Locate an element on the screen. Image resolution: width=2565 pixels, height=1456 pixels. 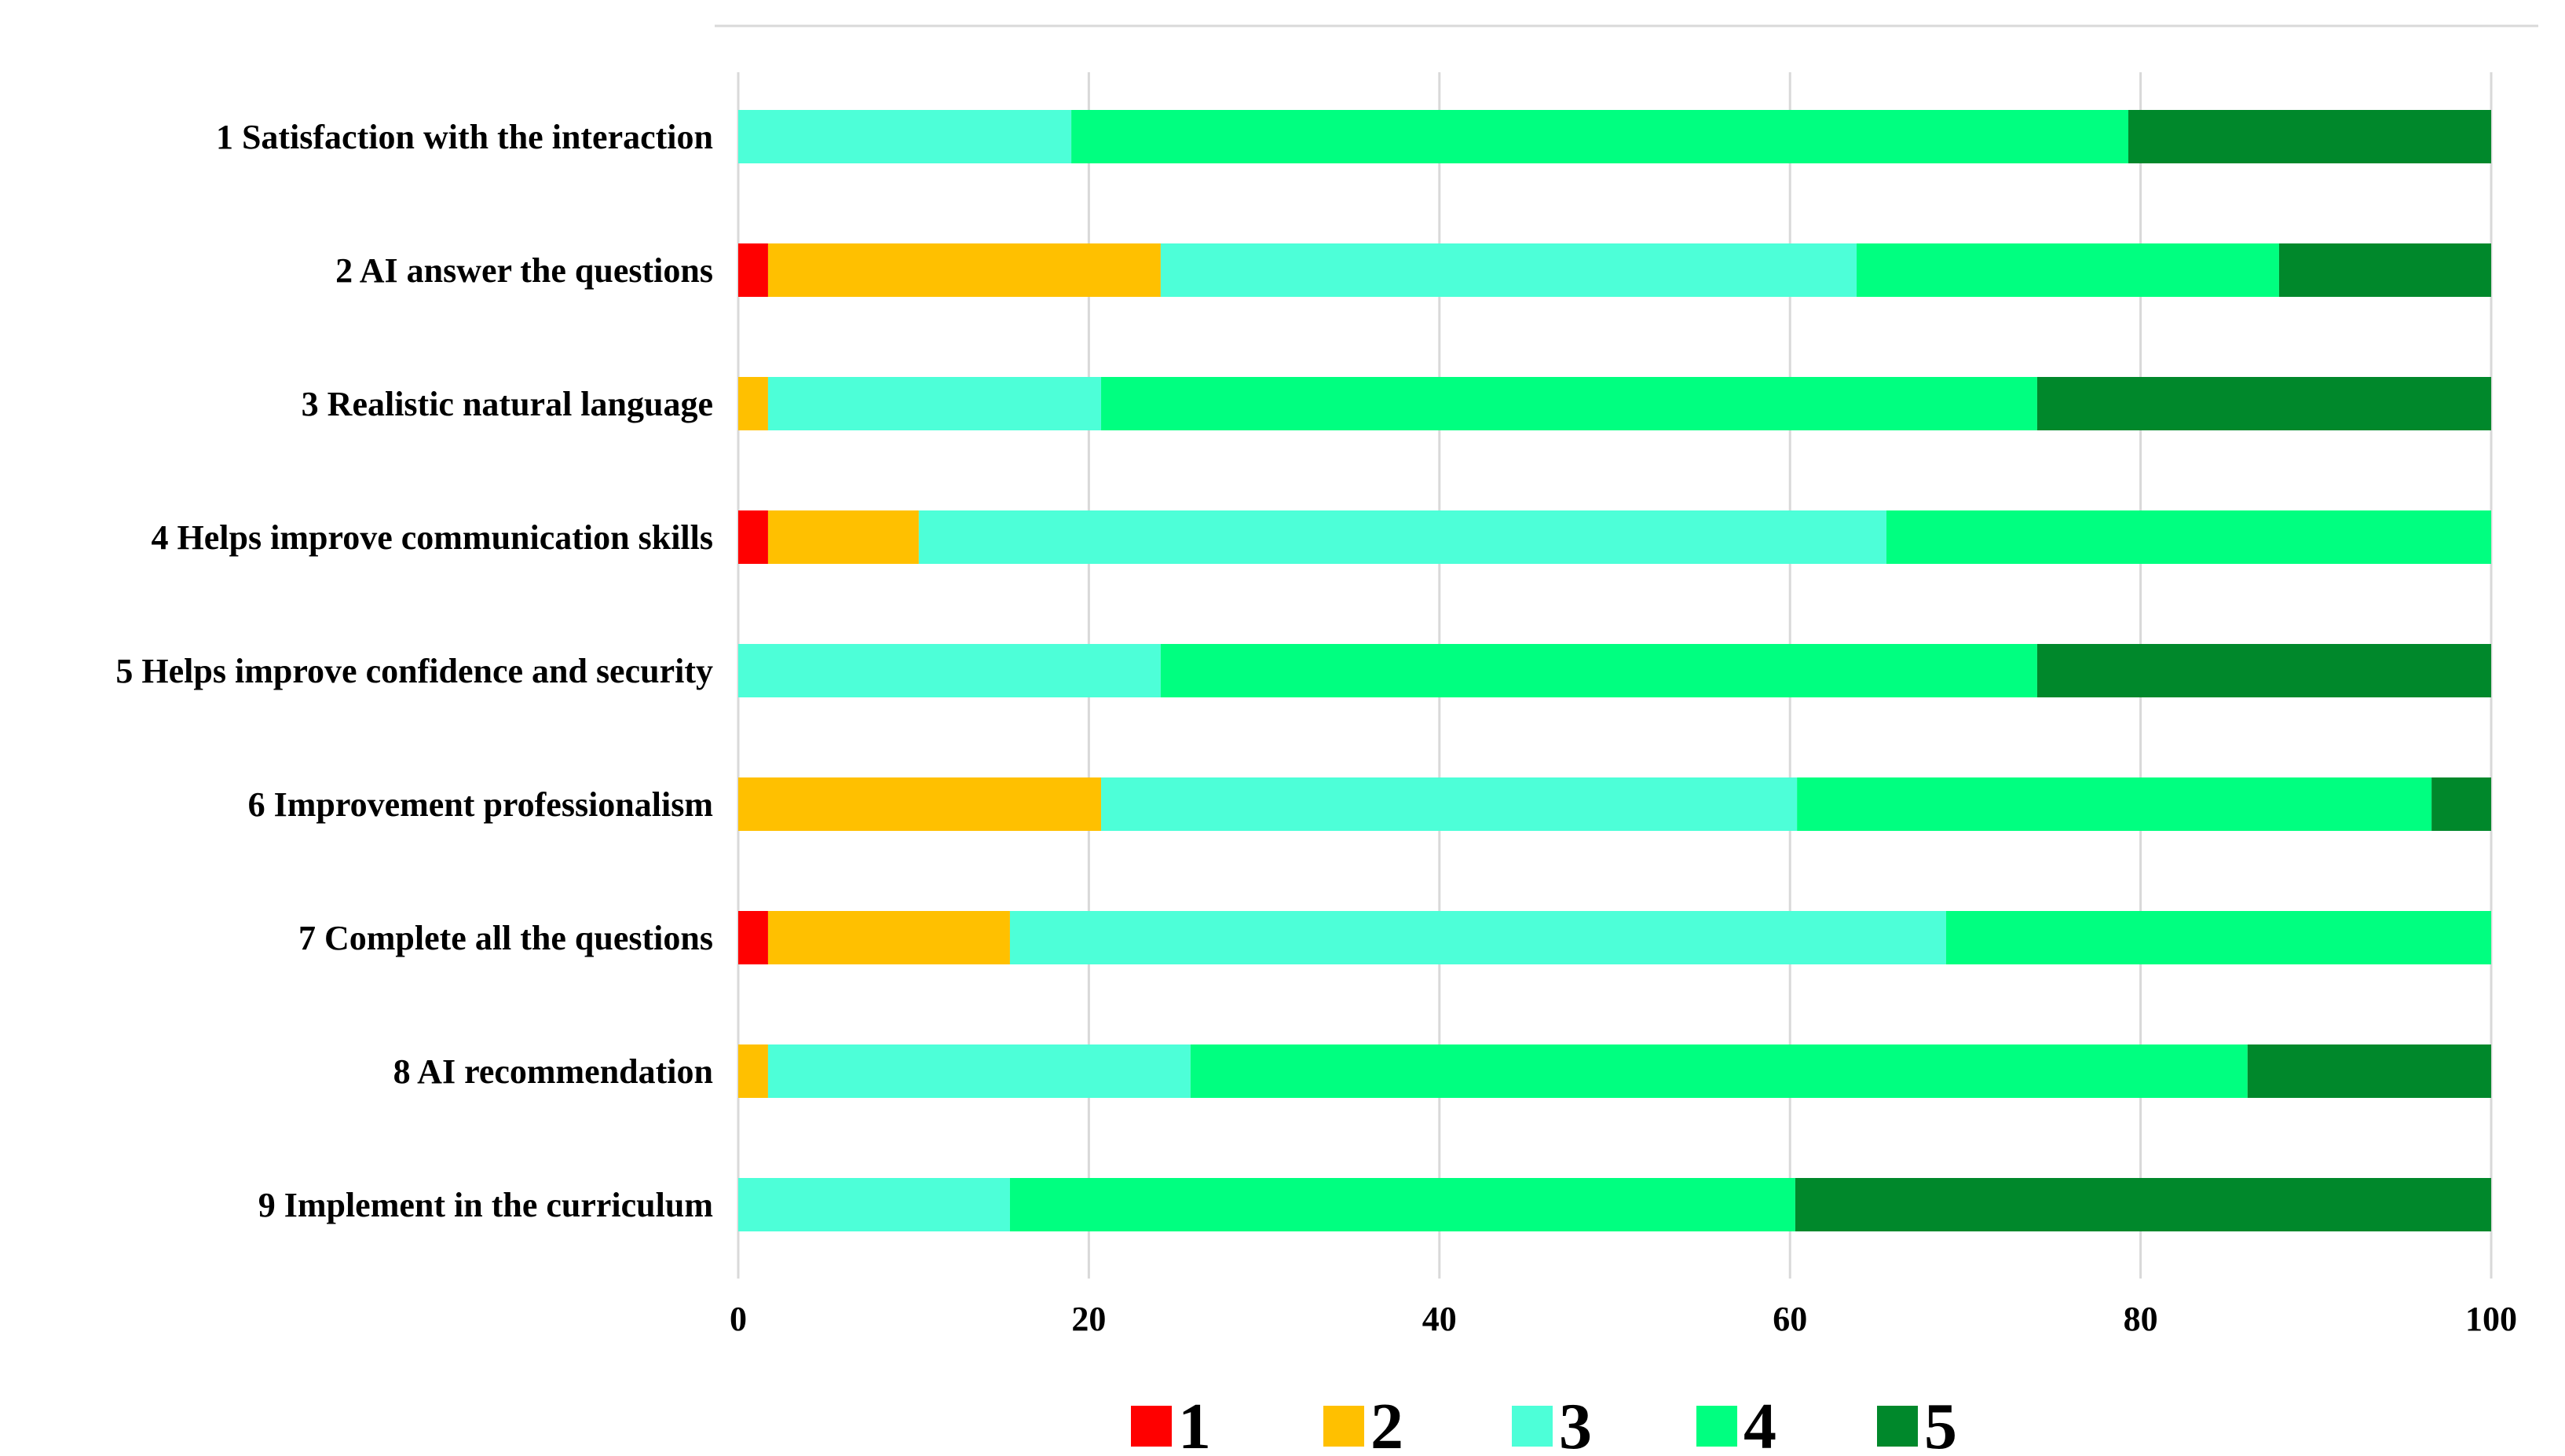
category-label: 6 Improvement professionalism is located at coordinates (481, 804).